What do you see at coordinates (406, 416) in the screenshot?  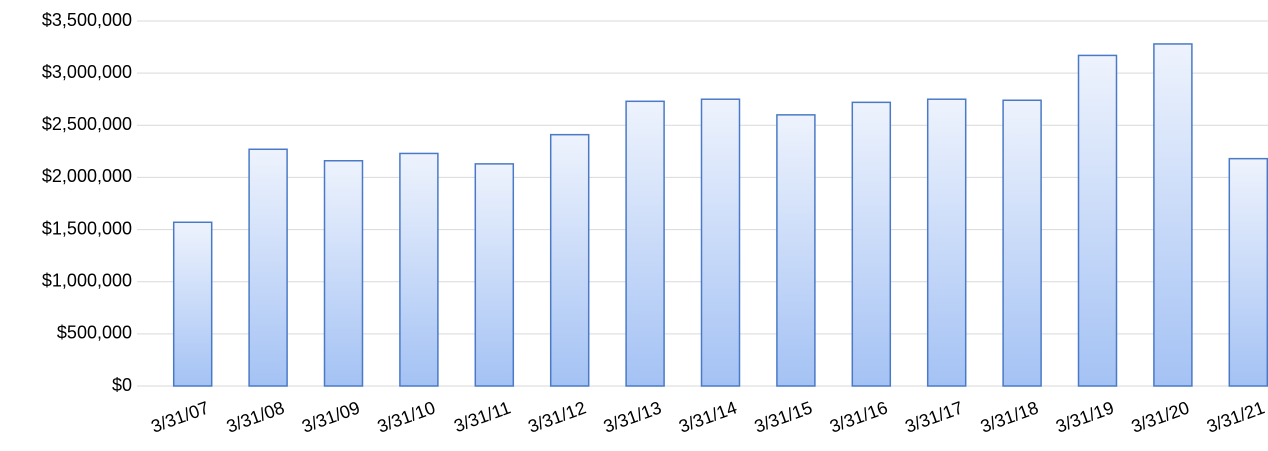 I see `x-tick-label: 3/31/10` at bounding box center [406, 416].